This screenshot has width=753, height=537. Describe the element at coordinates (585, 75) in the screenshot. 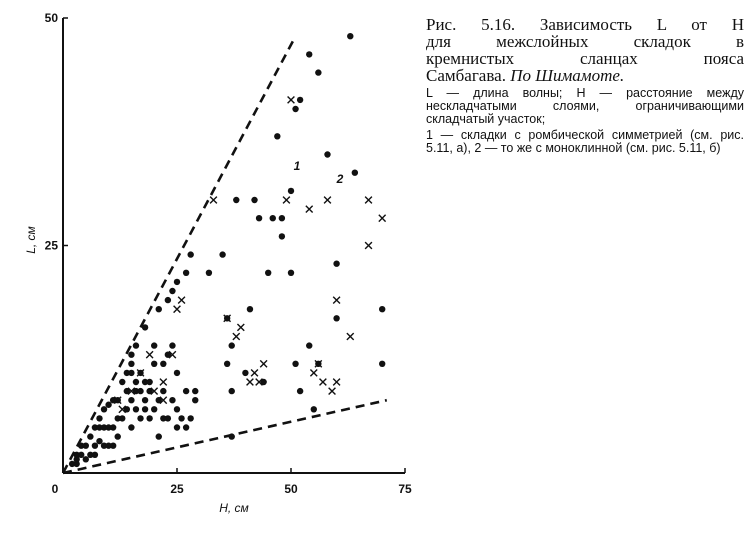

I see `caption-title-line: Самбагава. По Шимамоте.` at that location.